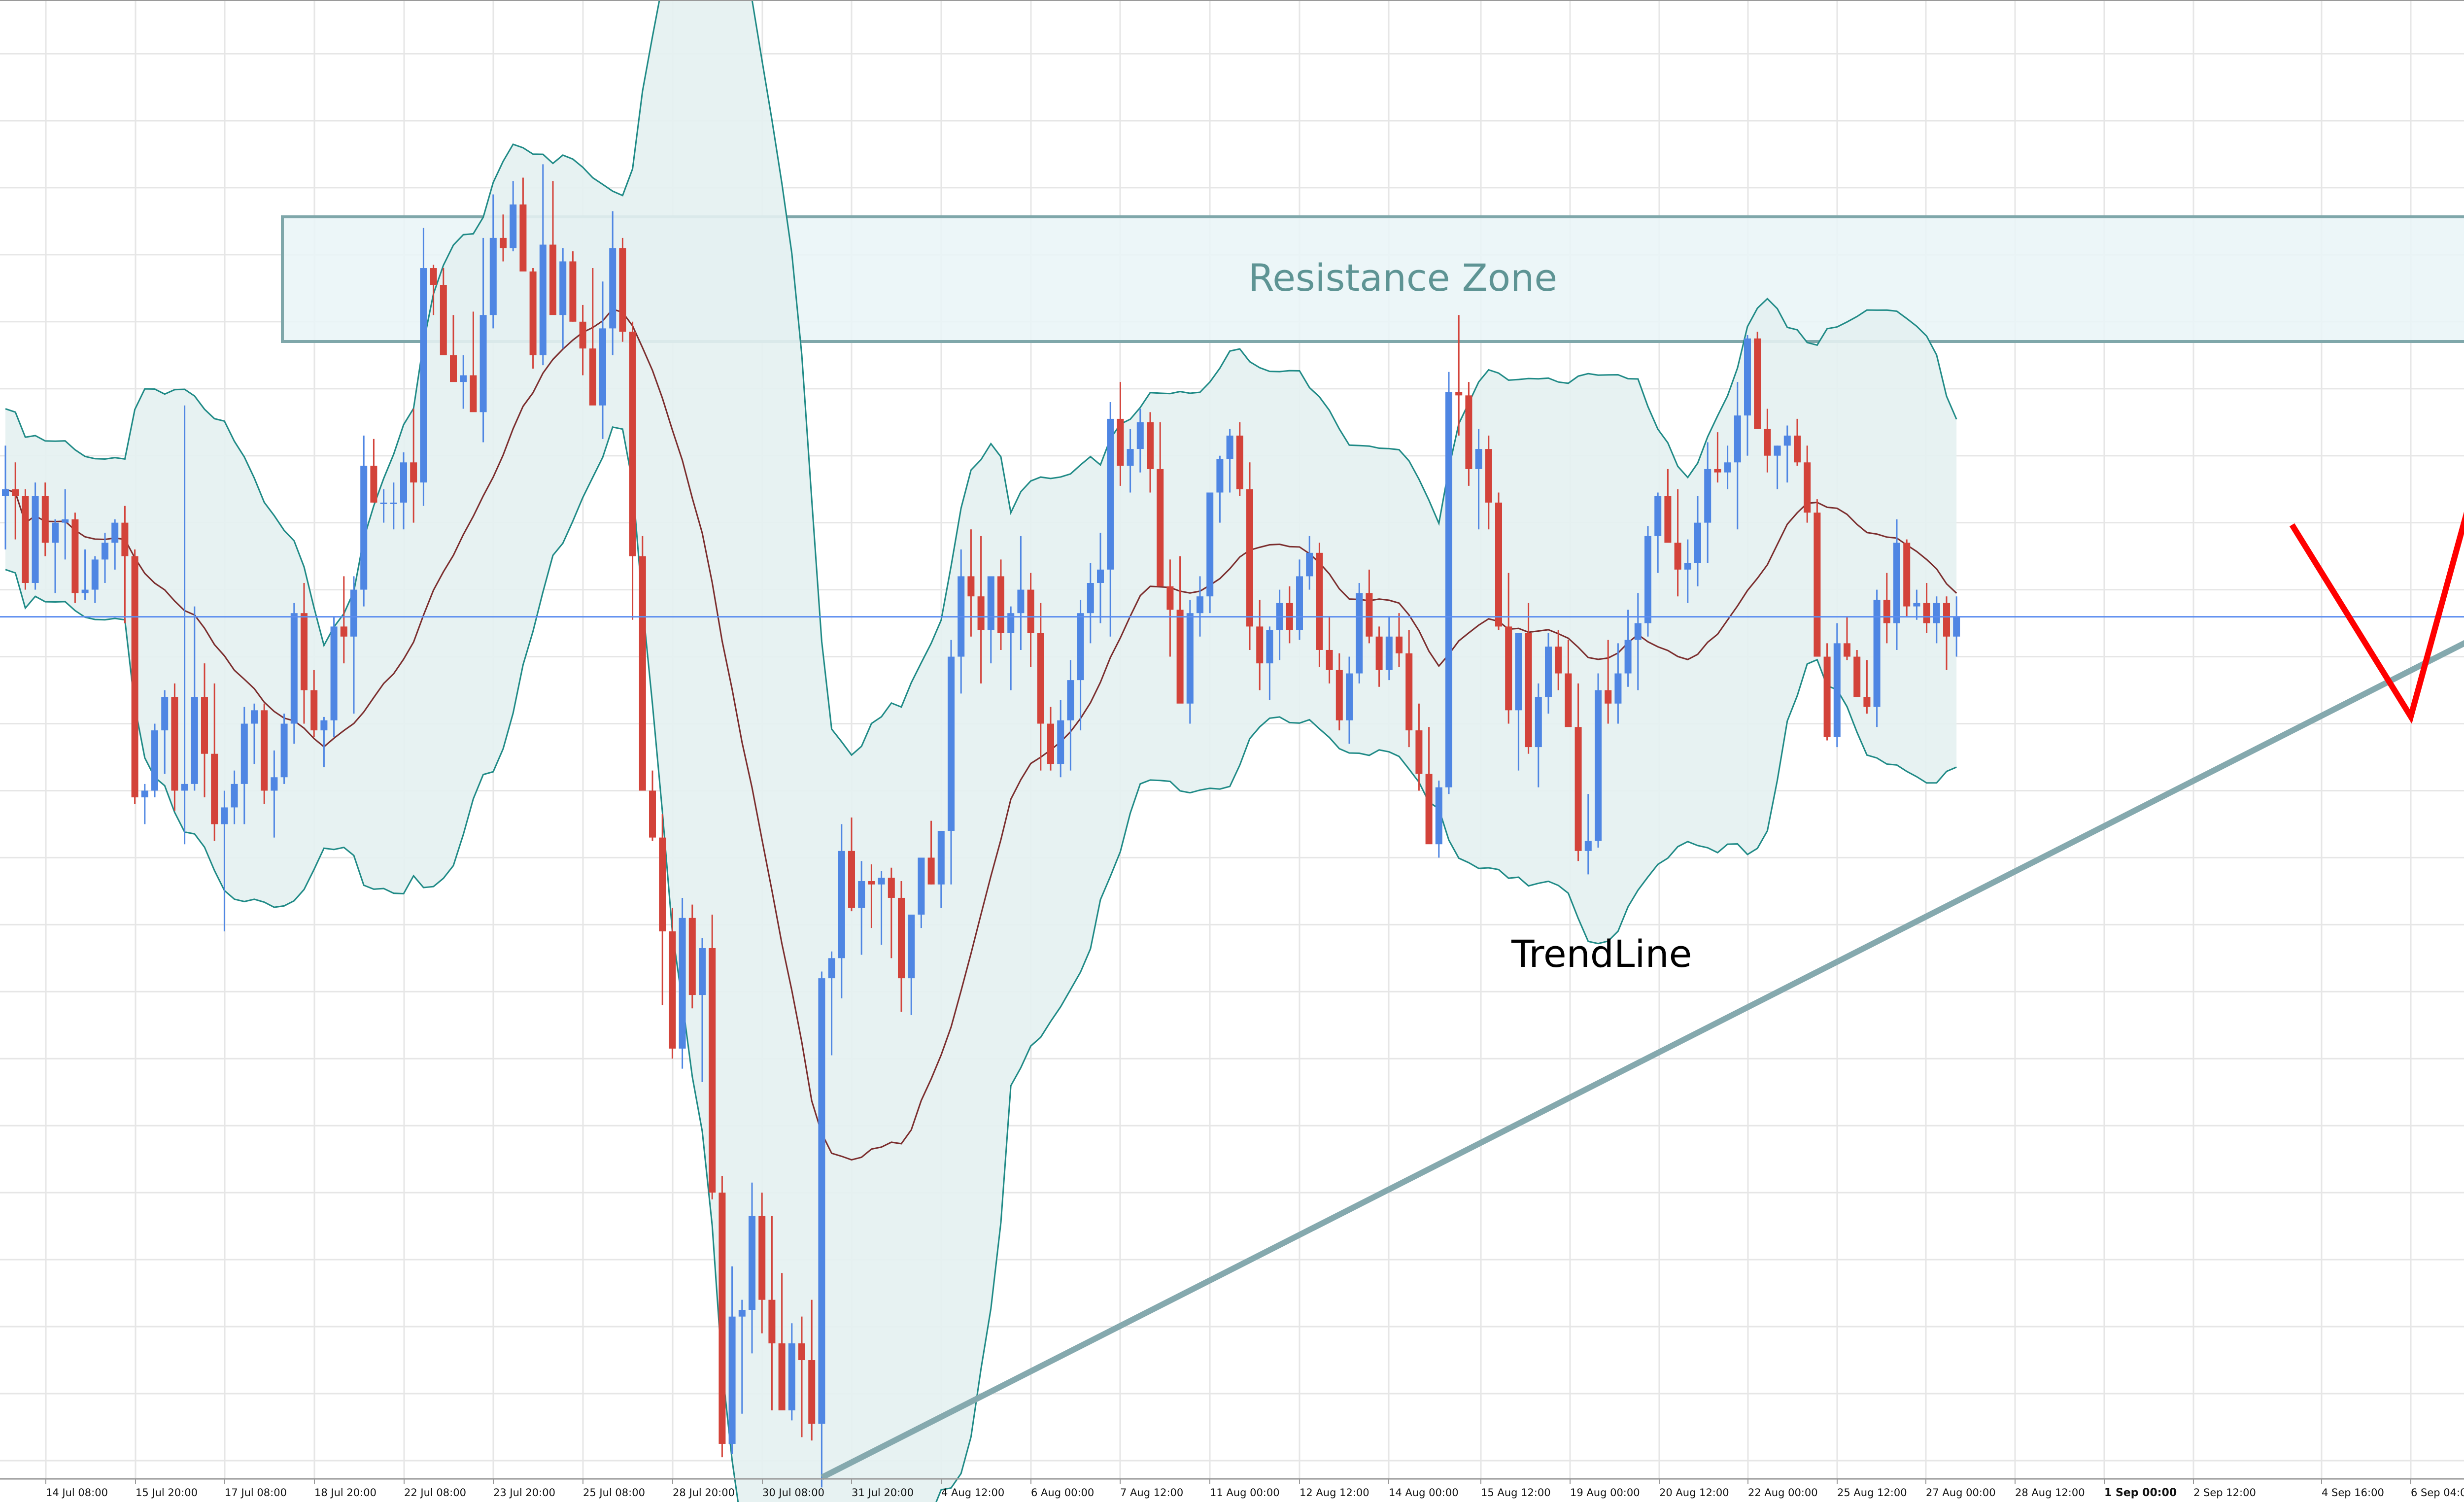 The height and width of the screenshot is (1504, 2464). I want to click on trendline-label: TrendLine, so click(1601, 954).